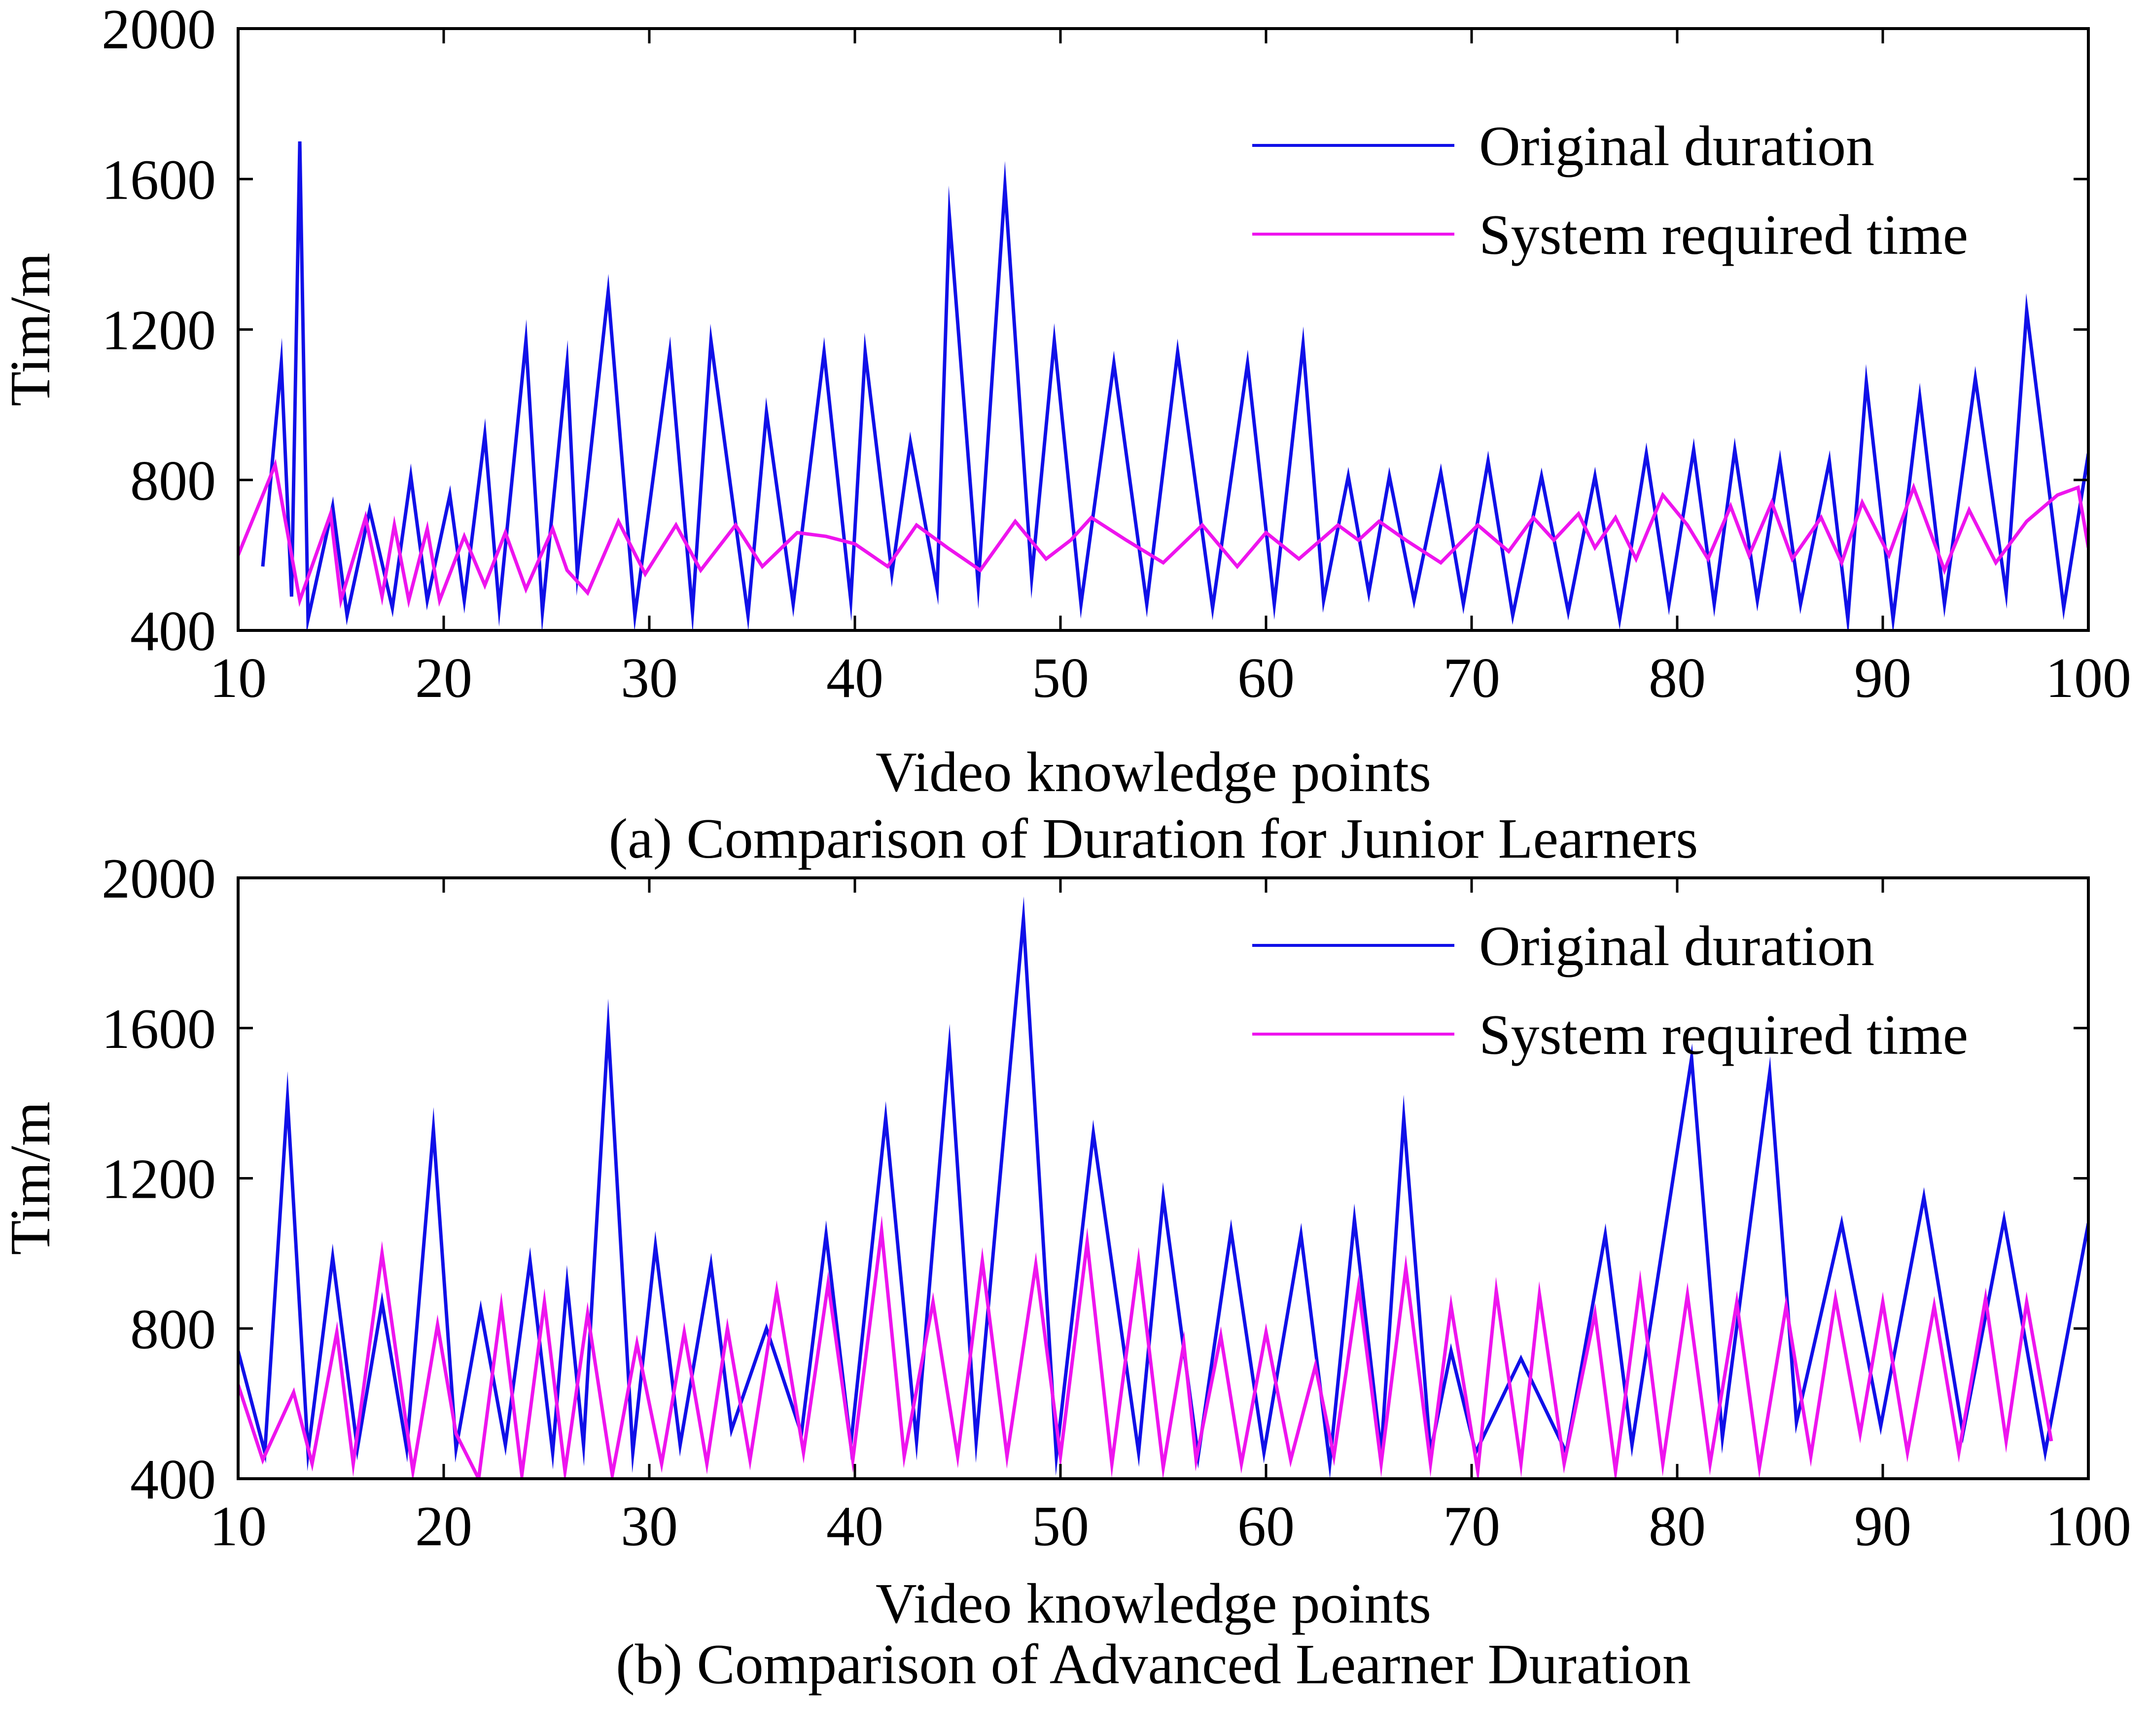 The image size is (2149, 1736). What do you see at coordinates (1678, 678) in the screenshot?
I see `x-tick-label-a: 80` at bounding box center [1678, 678].